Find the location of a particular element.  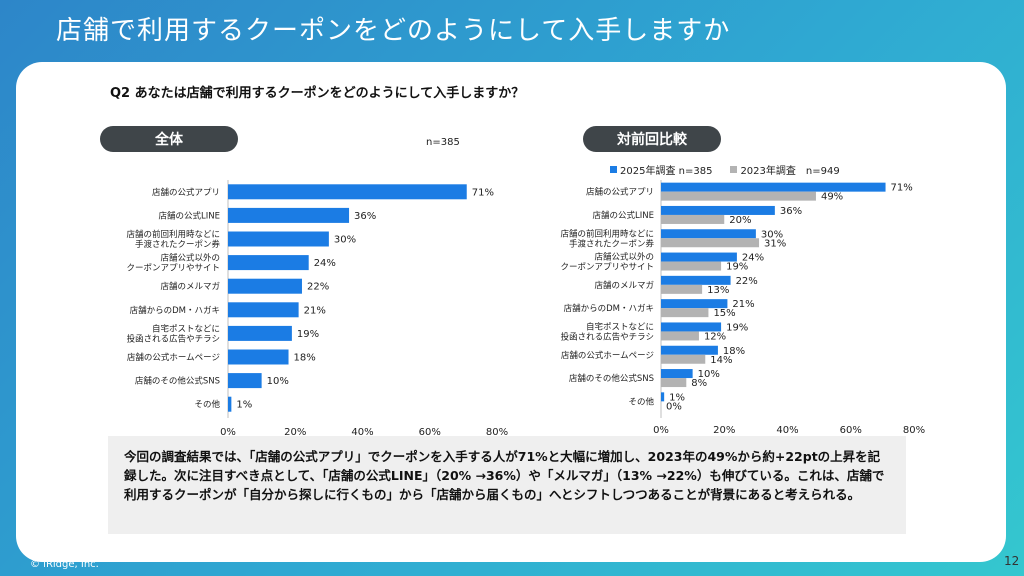

overall-category-label: その他 is located at coordinates (207, 404).